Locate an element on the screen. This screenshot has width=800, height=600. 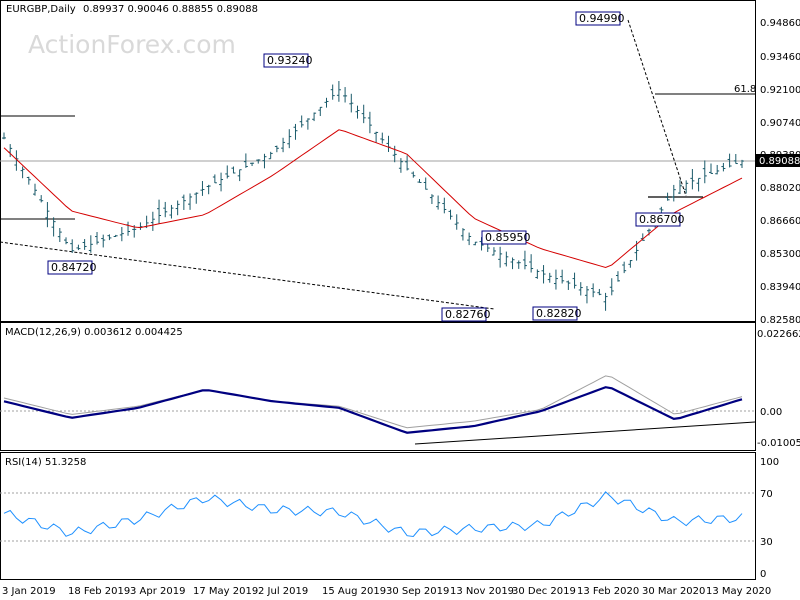
svg-text: 0.82760 is located at coordinates (468, 314).